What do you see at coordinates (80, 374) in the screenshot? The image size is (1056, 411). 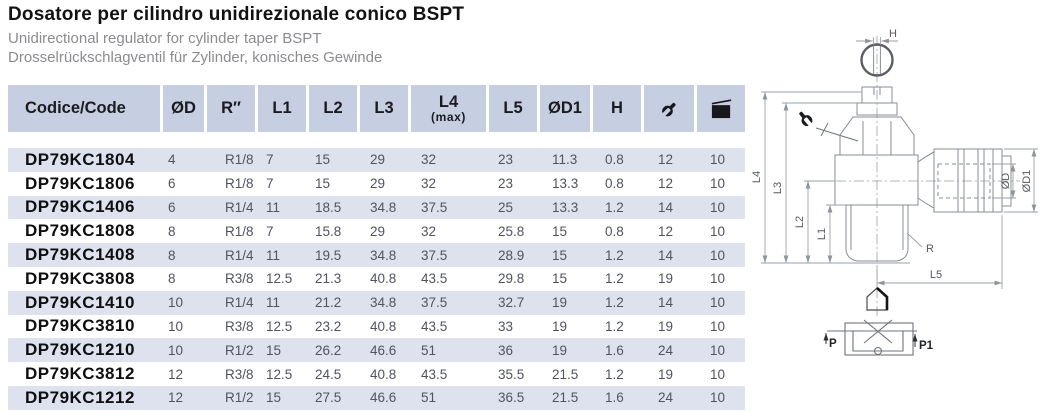 I see `code-cell: DP79KC3812` at bounding box center [80, 374].